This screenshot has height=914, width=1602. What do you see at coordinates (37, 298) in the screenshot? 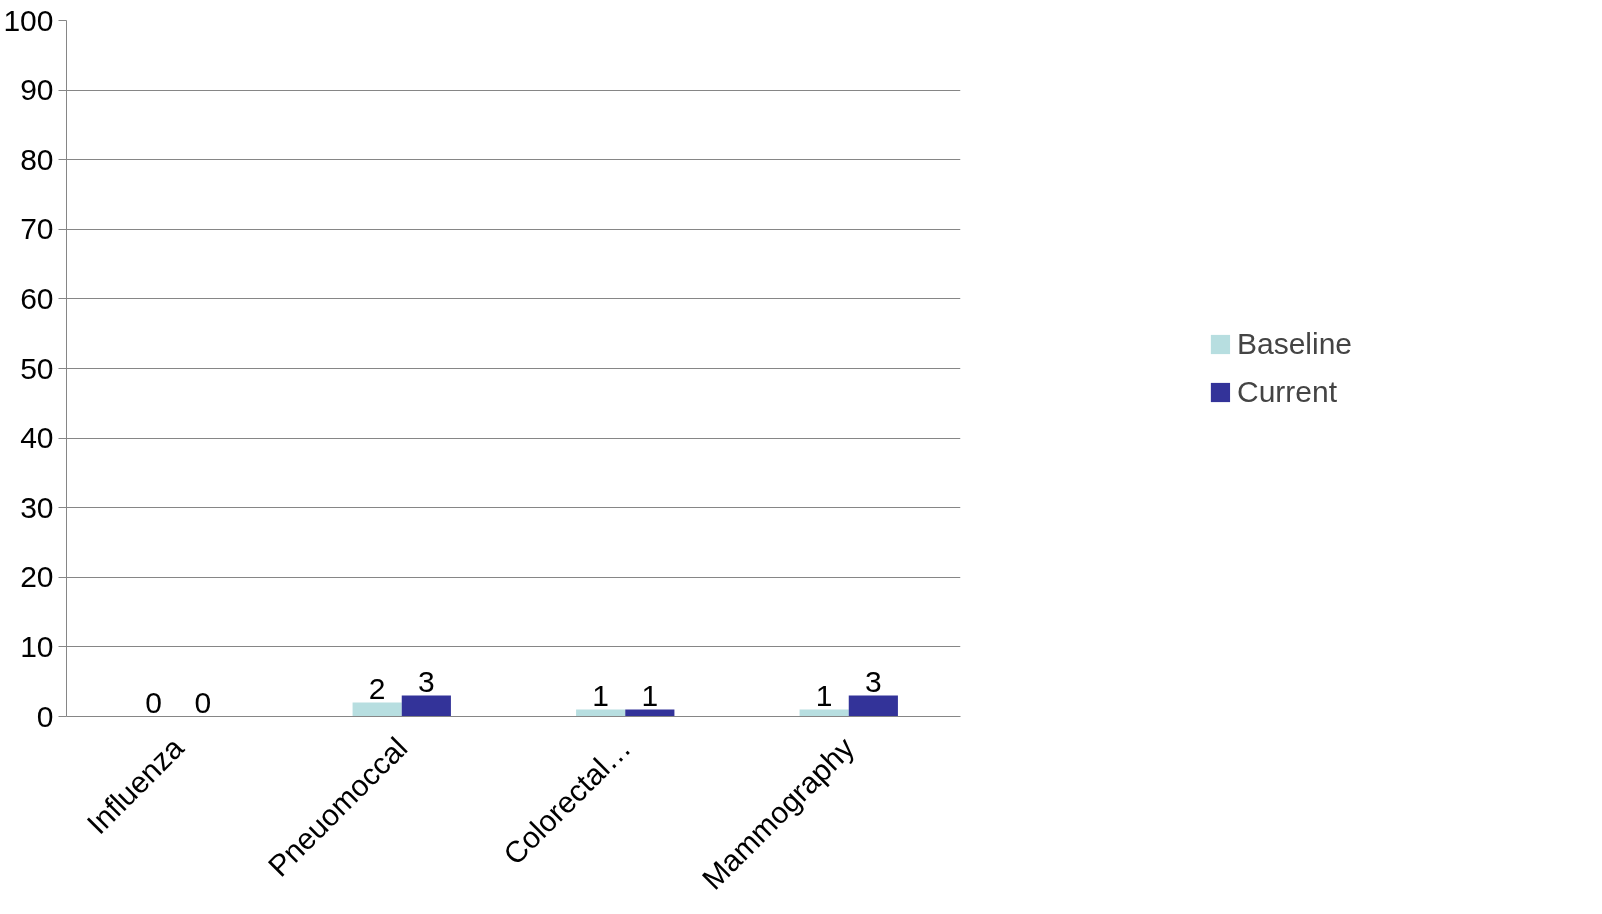
I see `y-tick-label: 60` at bounding box center [37, 298].